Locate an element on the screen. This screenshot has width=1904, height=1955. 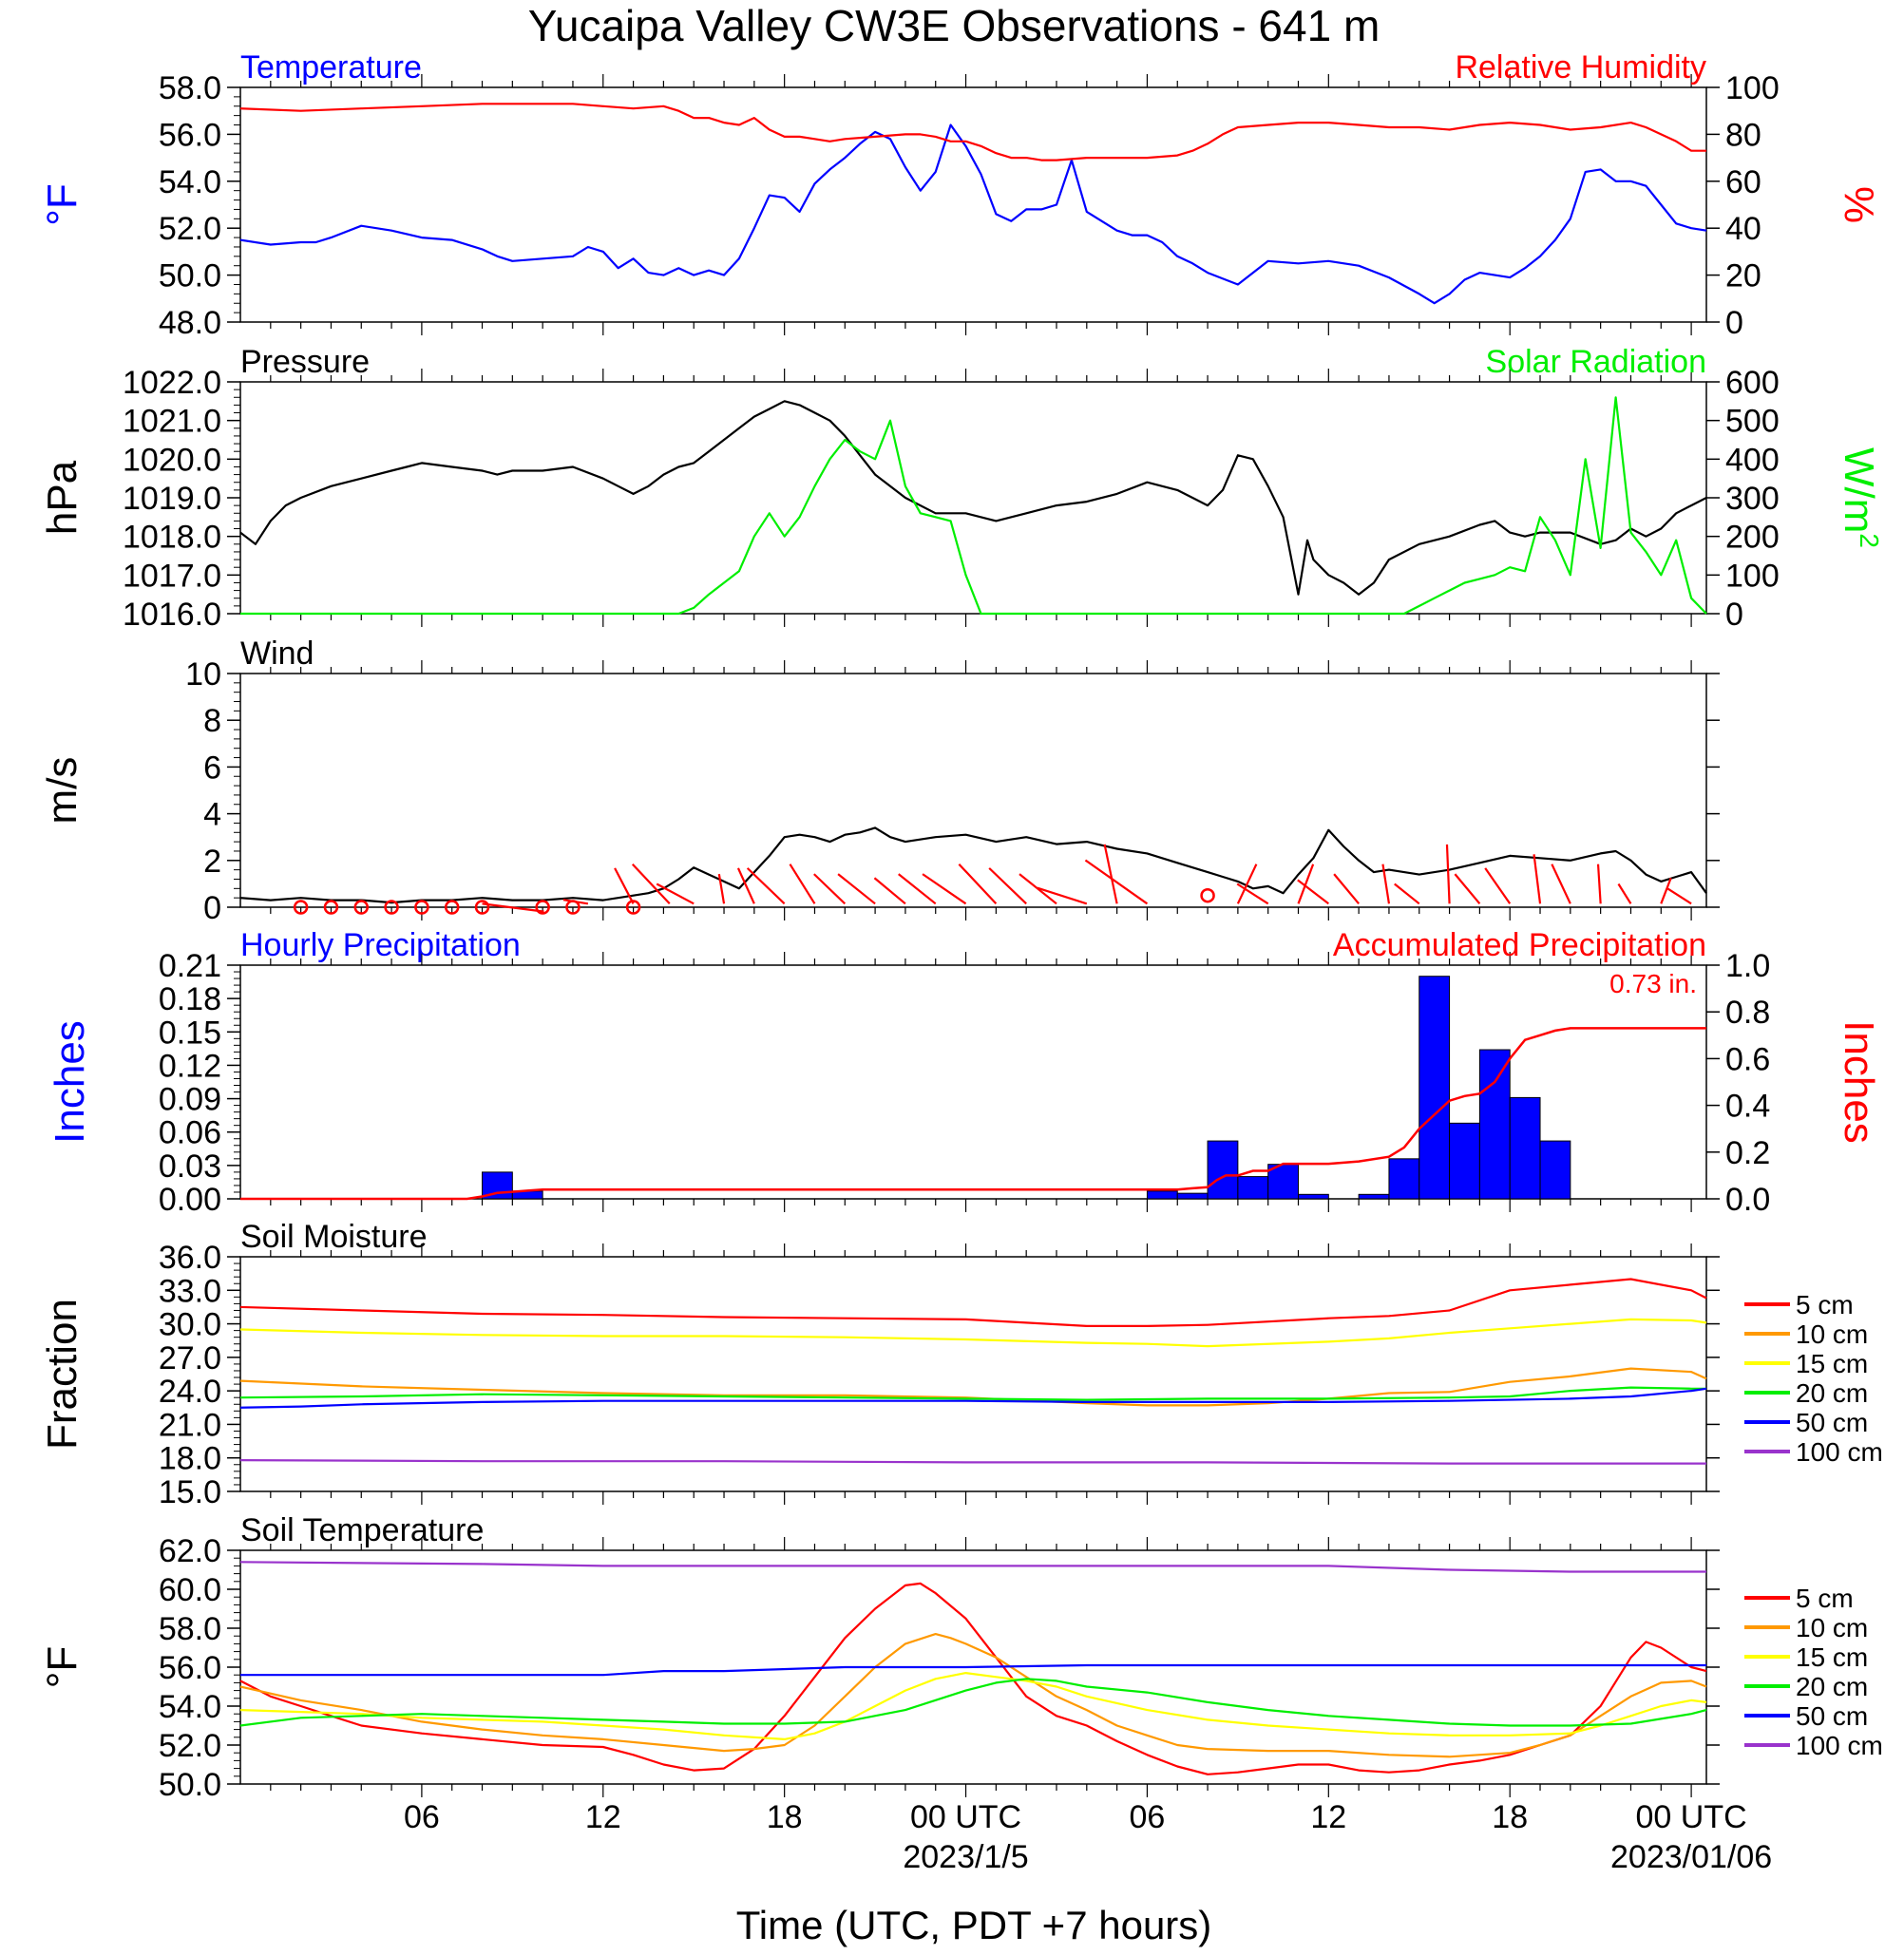
y-tick-label-left: 15.0 is located at coordinates (190, 1492).